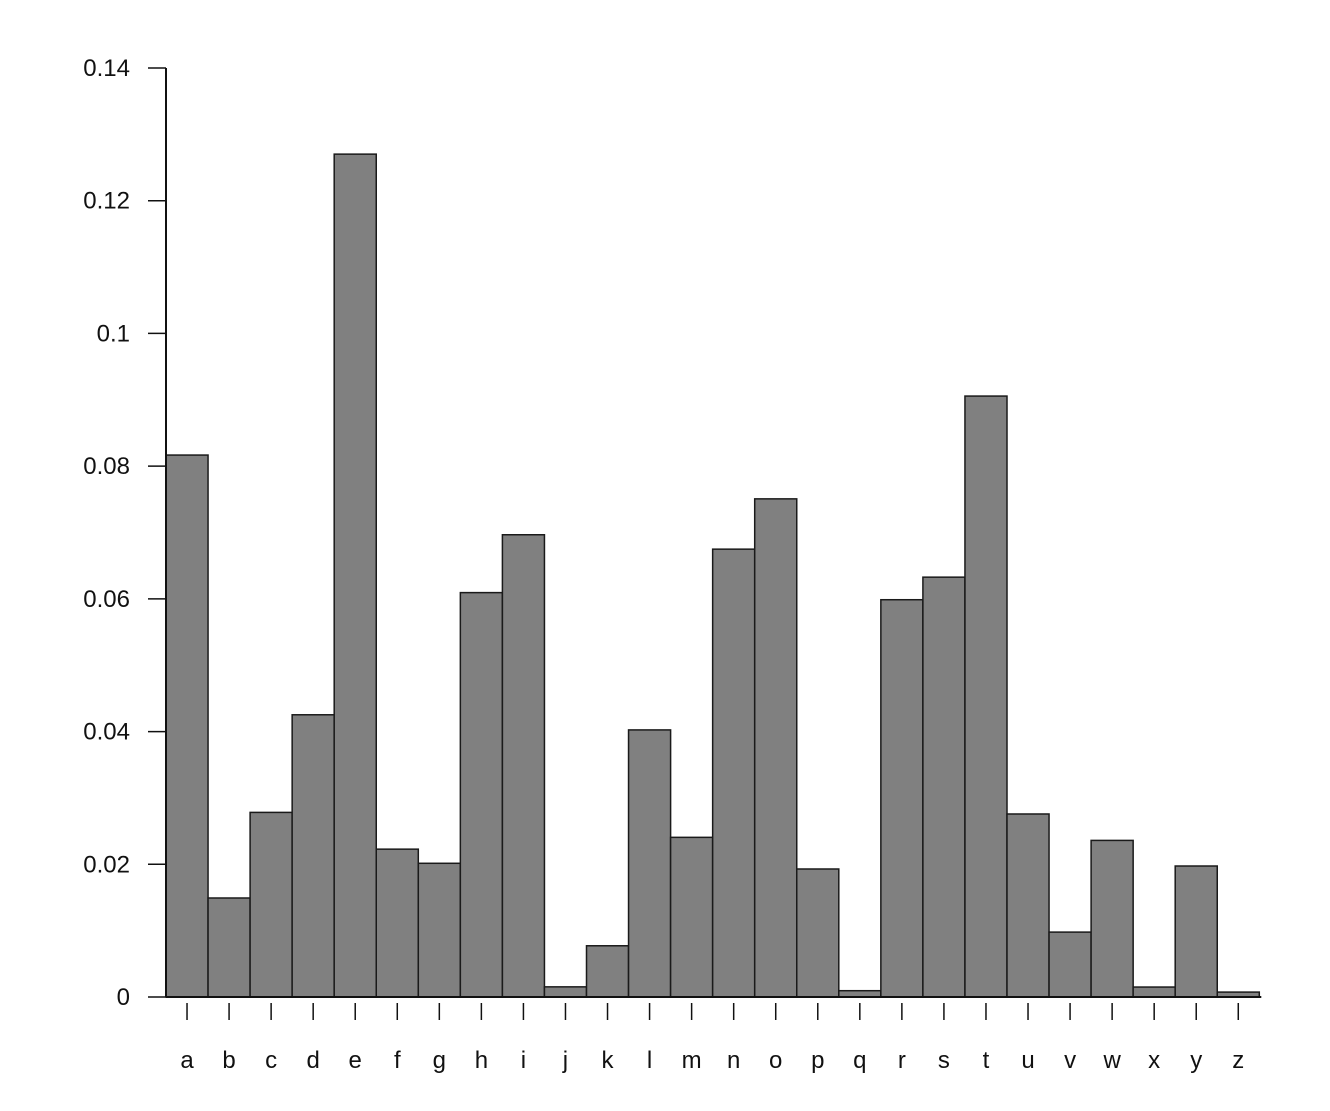 This screenshot has width=1330, height=1111. Describe the element at coordinates (355, 575) in the screenshot. I see `bar-e` at that location.